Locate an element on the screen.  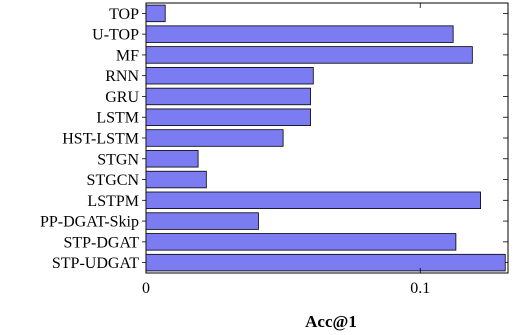
category-label: U-TOP is located at coordinates (115, 35).